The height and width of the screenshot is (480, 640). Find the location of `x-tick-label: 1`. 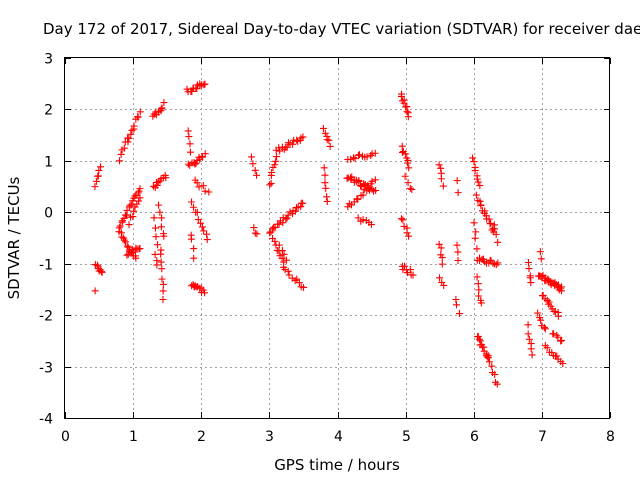

x-tick-label: 1 is located at coordinates (133, 437).